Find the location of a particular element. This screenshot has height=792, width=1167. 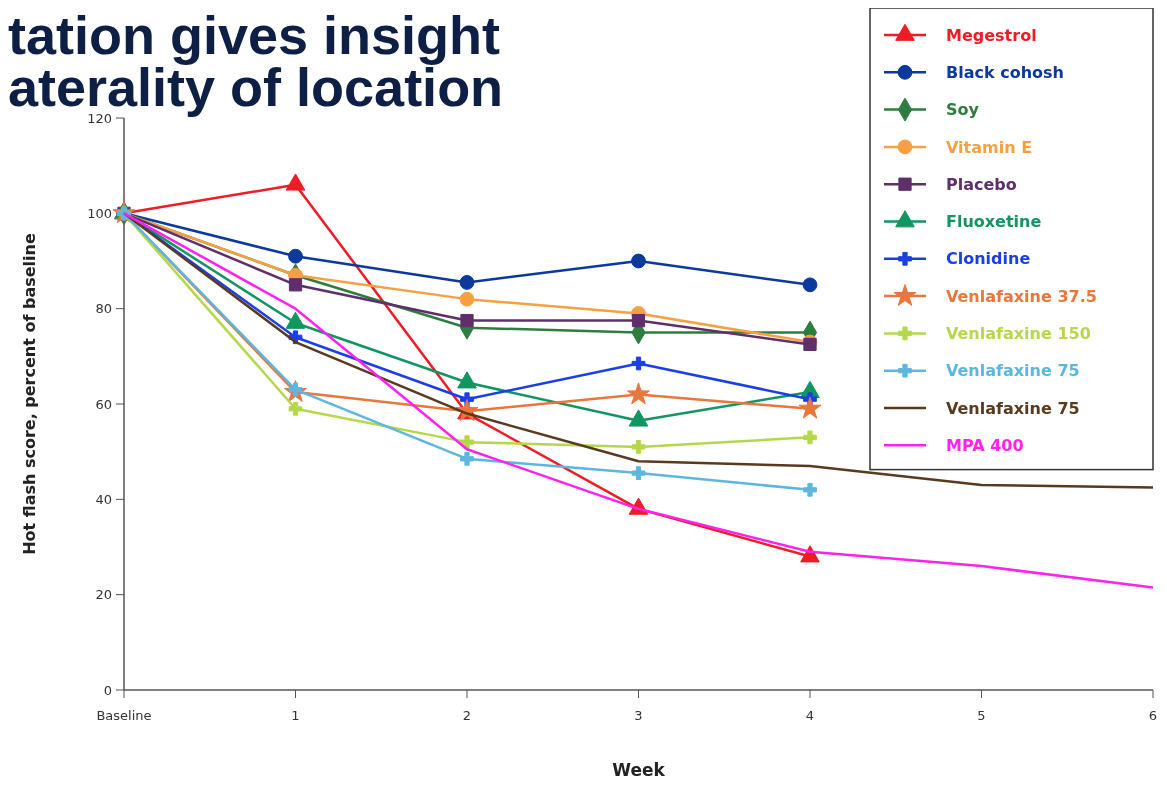

x-tick-label: Baseline is located at coordinates (124, 715).